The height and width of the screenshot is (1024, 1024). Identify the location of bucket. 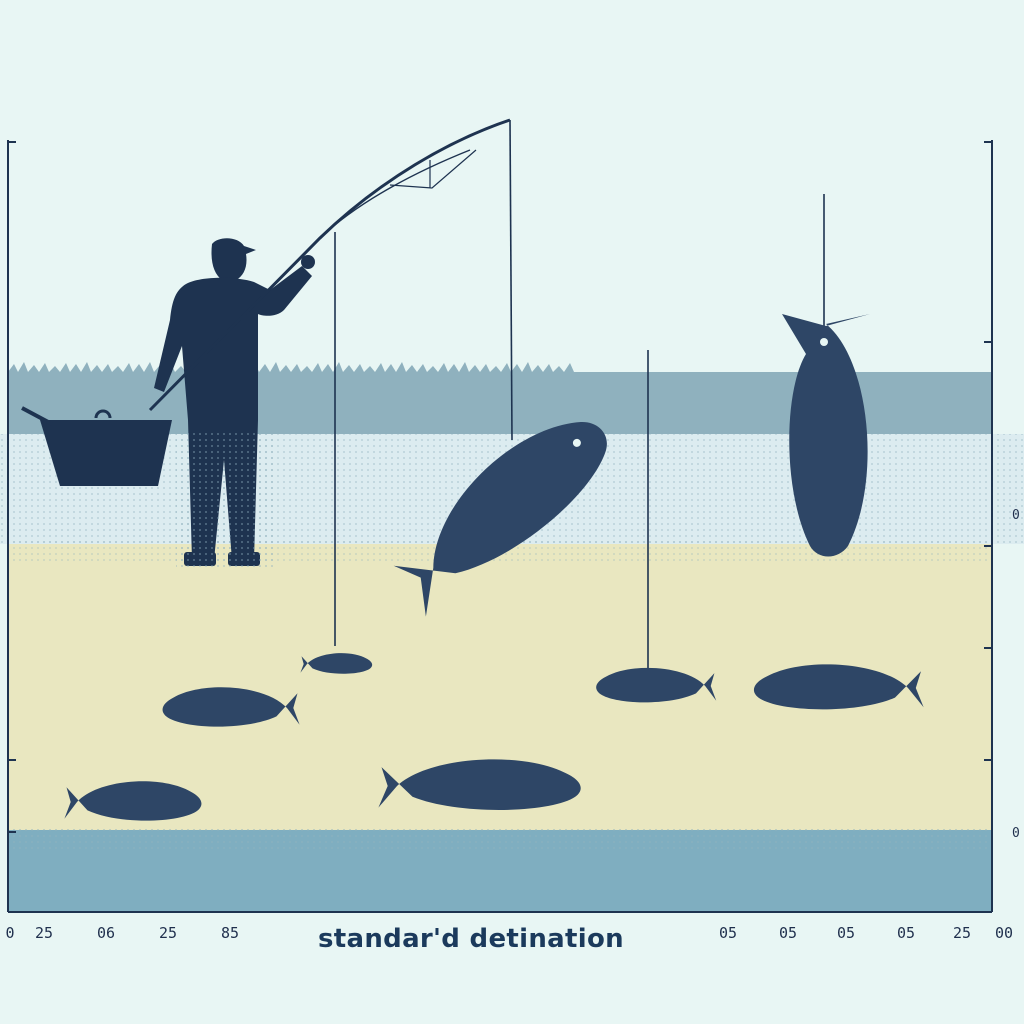
(96, 446).